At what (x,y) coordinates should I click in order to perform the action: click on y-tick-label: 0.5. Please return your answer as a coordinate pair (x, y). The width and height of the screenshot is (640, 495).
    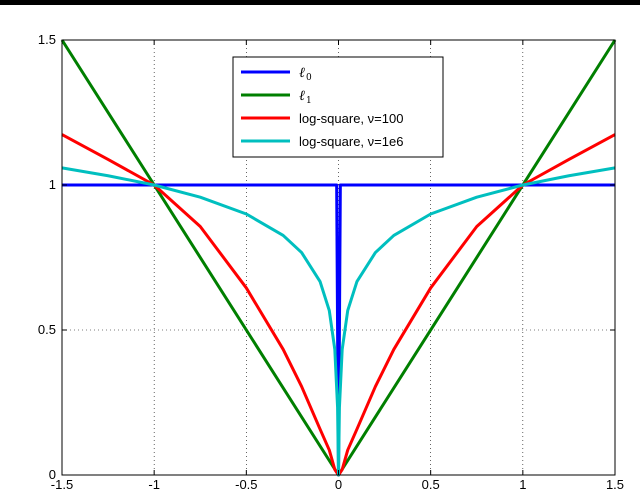
    Looking at the image, I should click on (47, 329).